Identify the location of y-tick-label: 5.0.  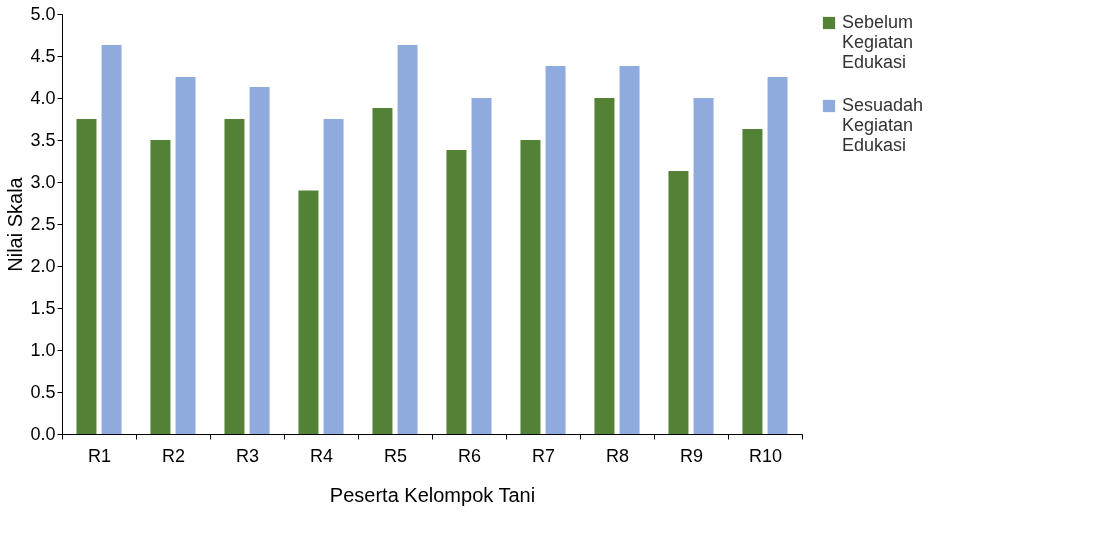
(43, 13).